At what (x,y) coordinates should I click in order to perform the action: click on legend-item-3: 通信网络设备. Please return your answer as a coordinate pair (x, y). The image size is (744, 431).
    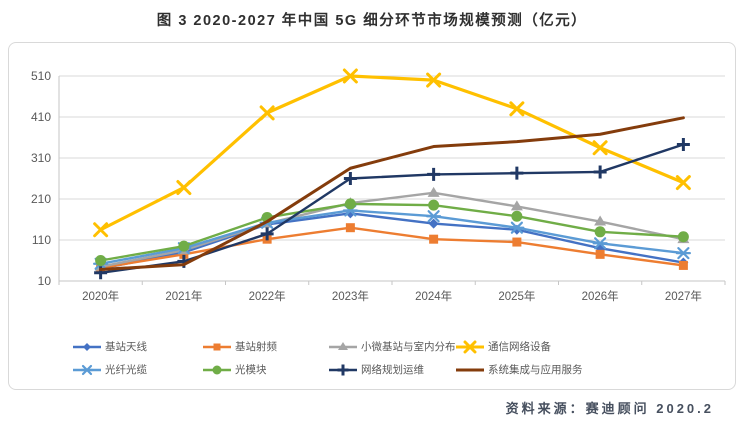
    Looking at the image, I should click on (595, 346).